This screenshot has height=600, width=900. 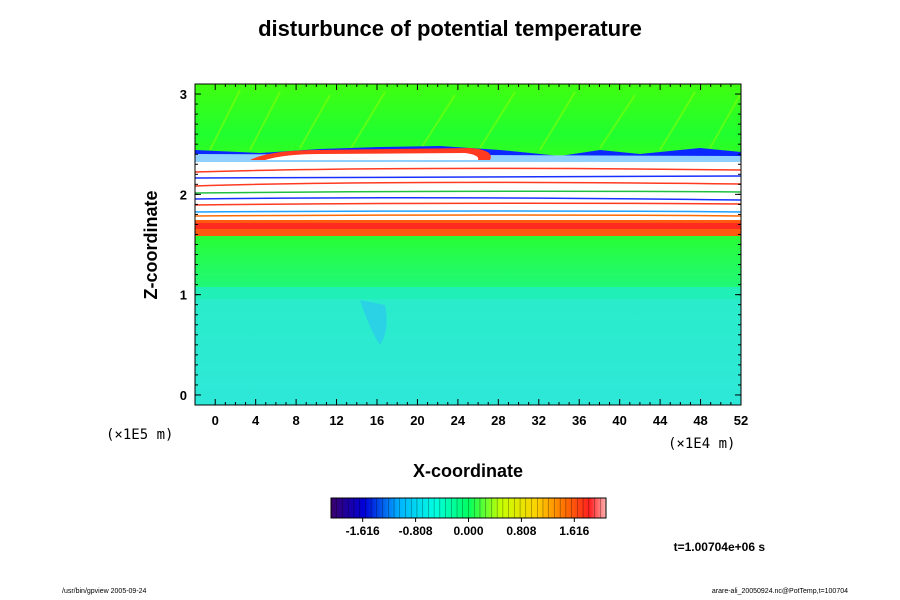 What do you see at coordinates (377, 420) in the screenshot?
I see `x-tick-label: 16` at bounding box center [377, 420].